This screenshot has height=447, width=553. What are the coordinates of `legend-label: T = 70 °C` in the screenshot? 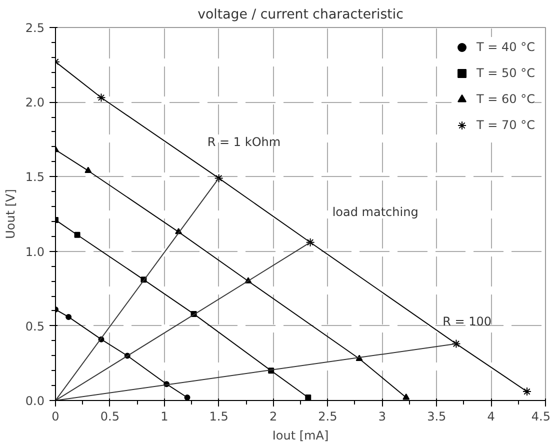 It's located at (505, 125).